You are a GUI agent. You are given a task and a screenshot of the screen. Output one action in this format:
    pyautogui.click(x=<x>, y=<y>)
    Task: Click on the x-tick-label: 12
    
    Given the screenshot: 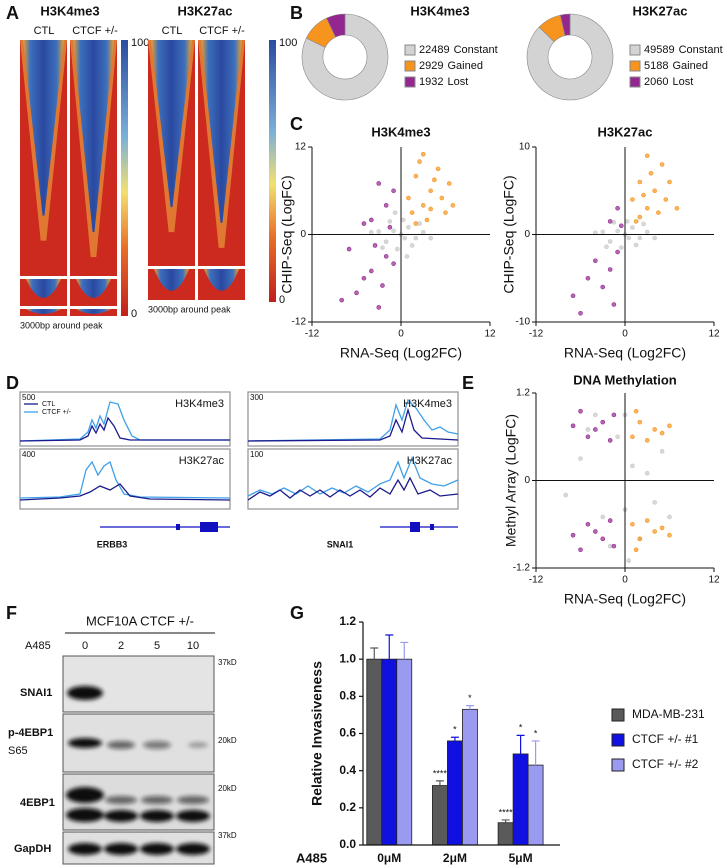 What is the action you would take?
    pyautogui.click(x=490, y=334)
    